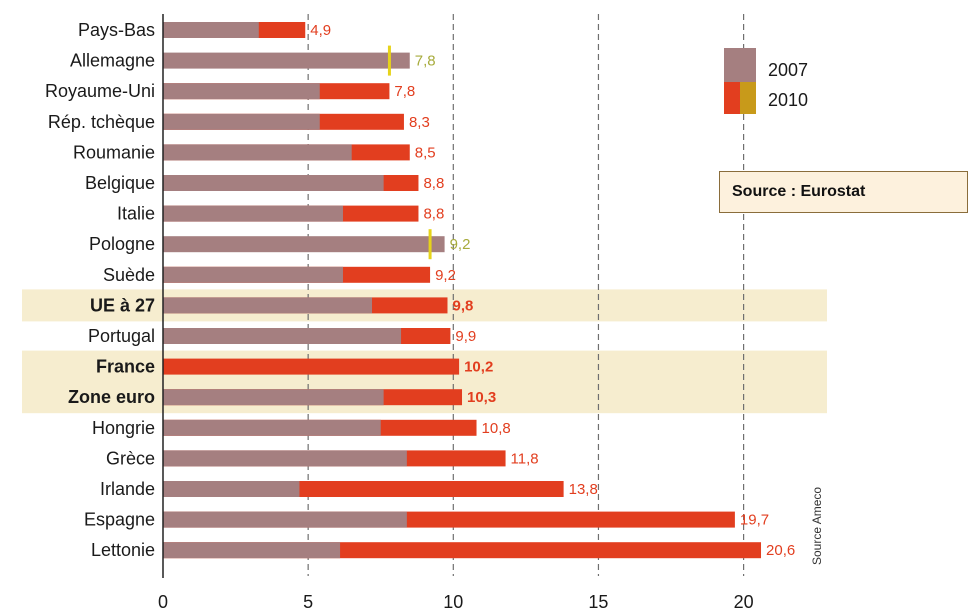 The image size is (979, 614). What do you see at coordinates (116, 30) in the screenshot?
I see `category-label: Pays-Bas` at bounding box center [116, 30].